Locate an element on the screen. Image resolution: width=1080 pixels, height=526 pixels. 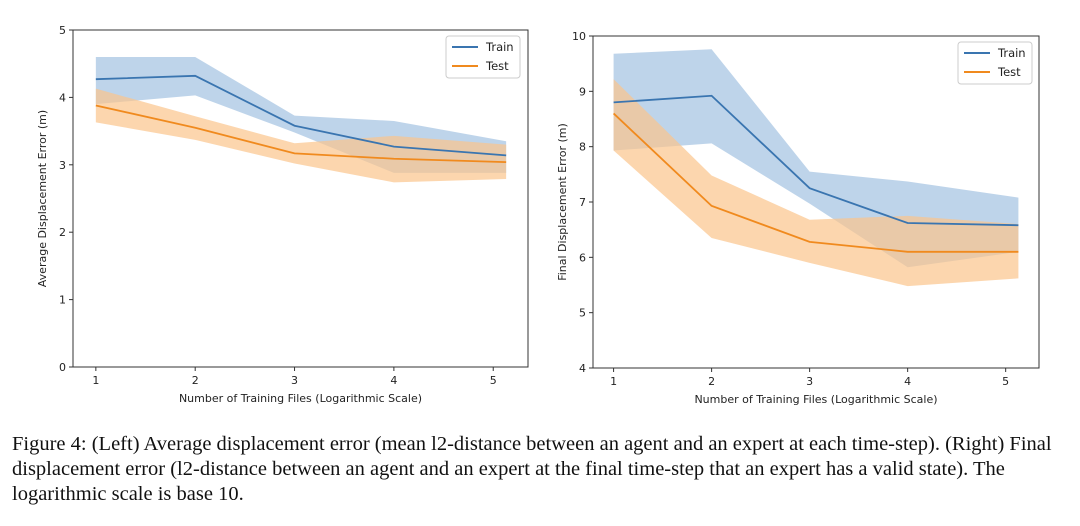
y-tick-label: 10 is located at coordinates (579, 36).